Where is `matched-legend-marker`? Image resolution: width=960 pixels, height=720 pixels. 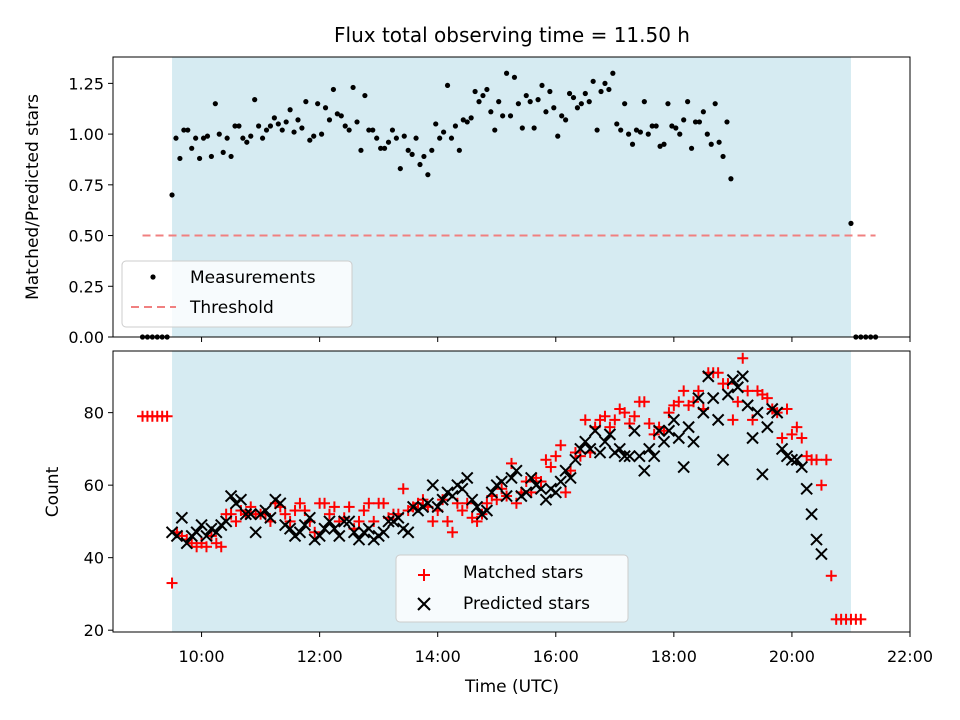 matched-legend-marker is located at coordinates (424, 575).